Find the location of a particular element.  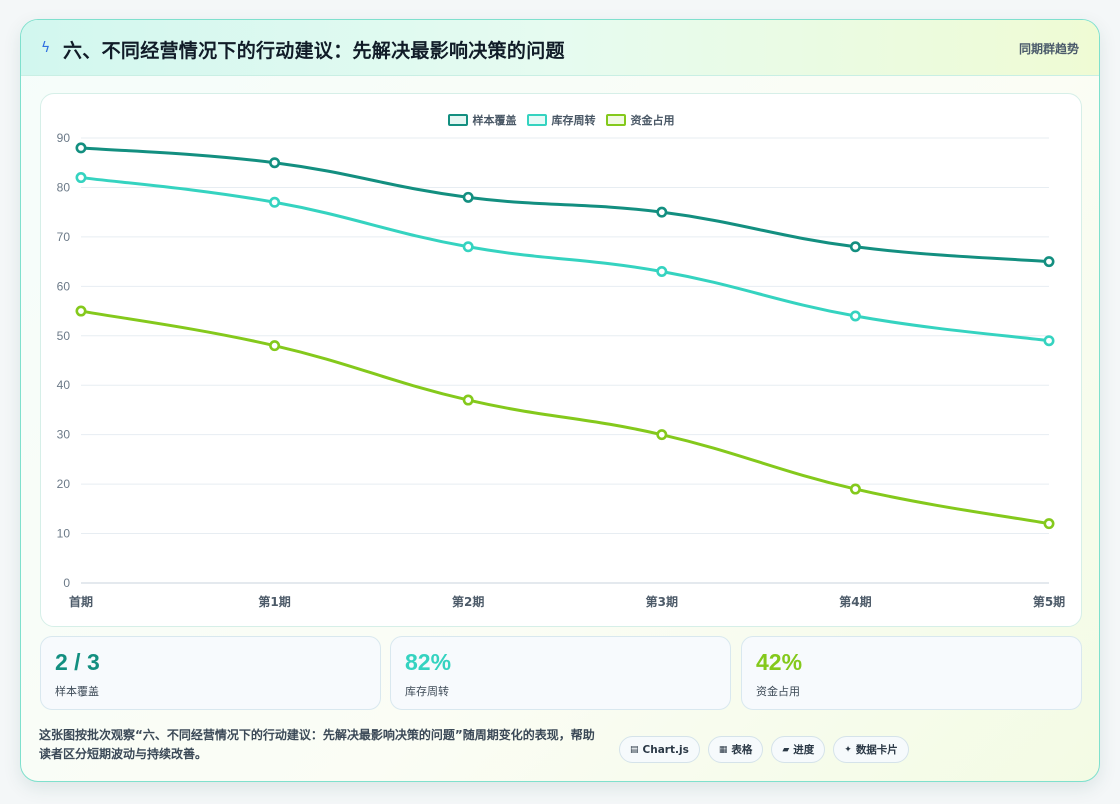

x-tick-label: 第3期 is located at coordinates (662, 601).